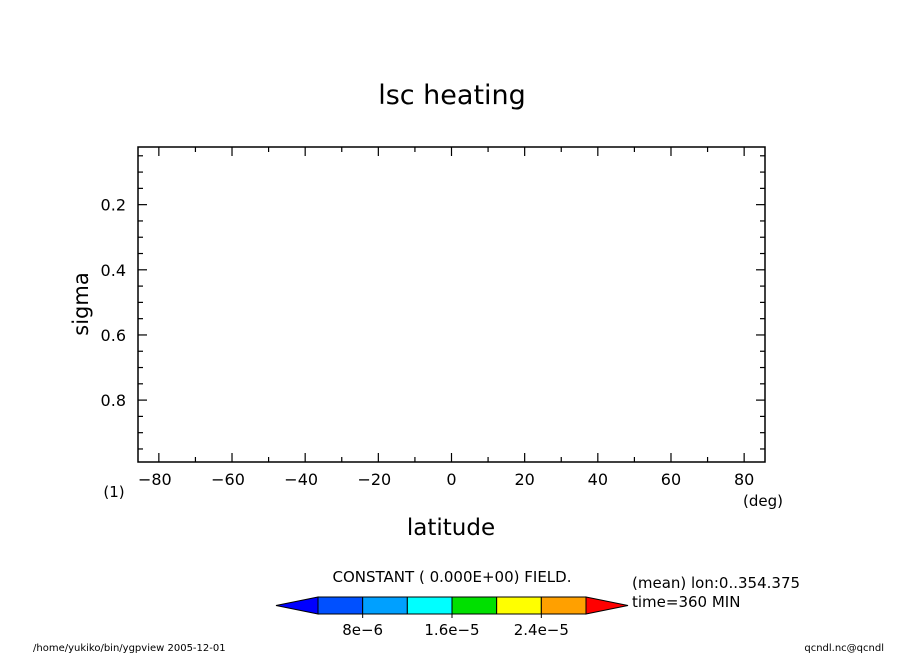 This screenshot has height=654, width=904. Describe the element at coordinates (452, 617) in the screenshot. I see `color-legend: 8e−6 1.6e−5 2.4e−5` at that location.